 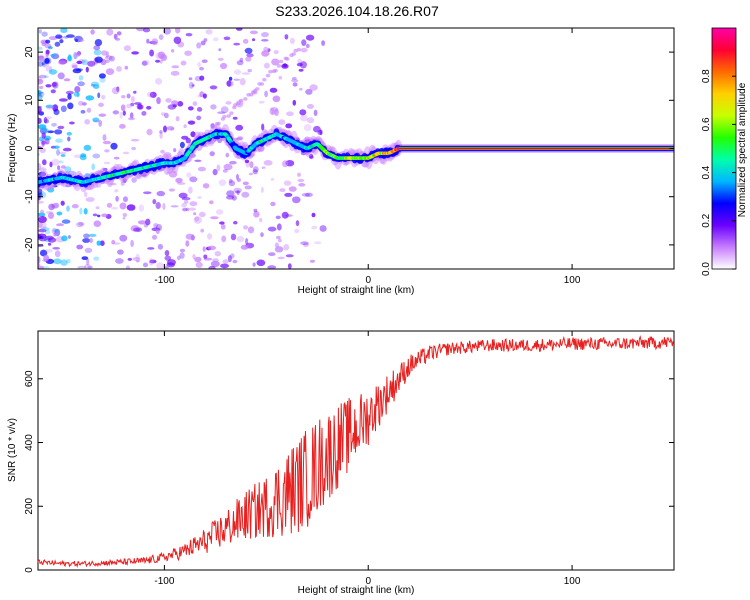 I want to click on x-tick-label: -100, so click(x=164, y=581).